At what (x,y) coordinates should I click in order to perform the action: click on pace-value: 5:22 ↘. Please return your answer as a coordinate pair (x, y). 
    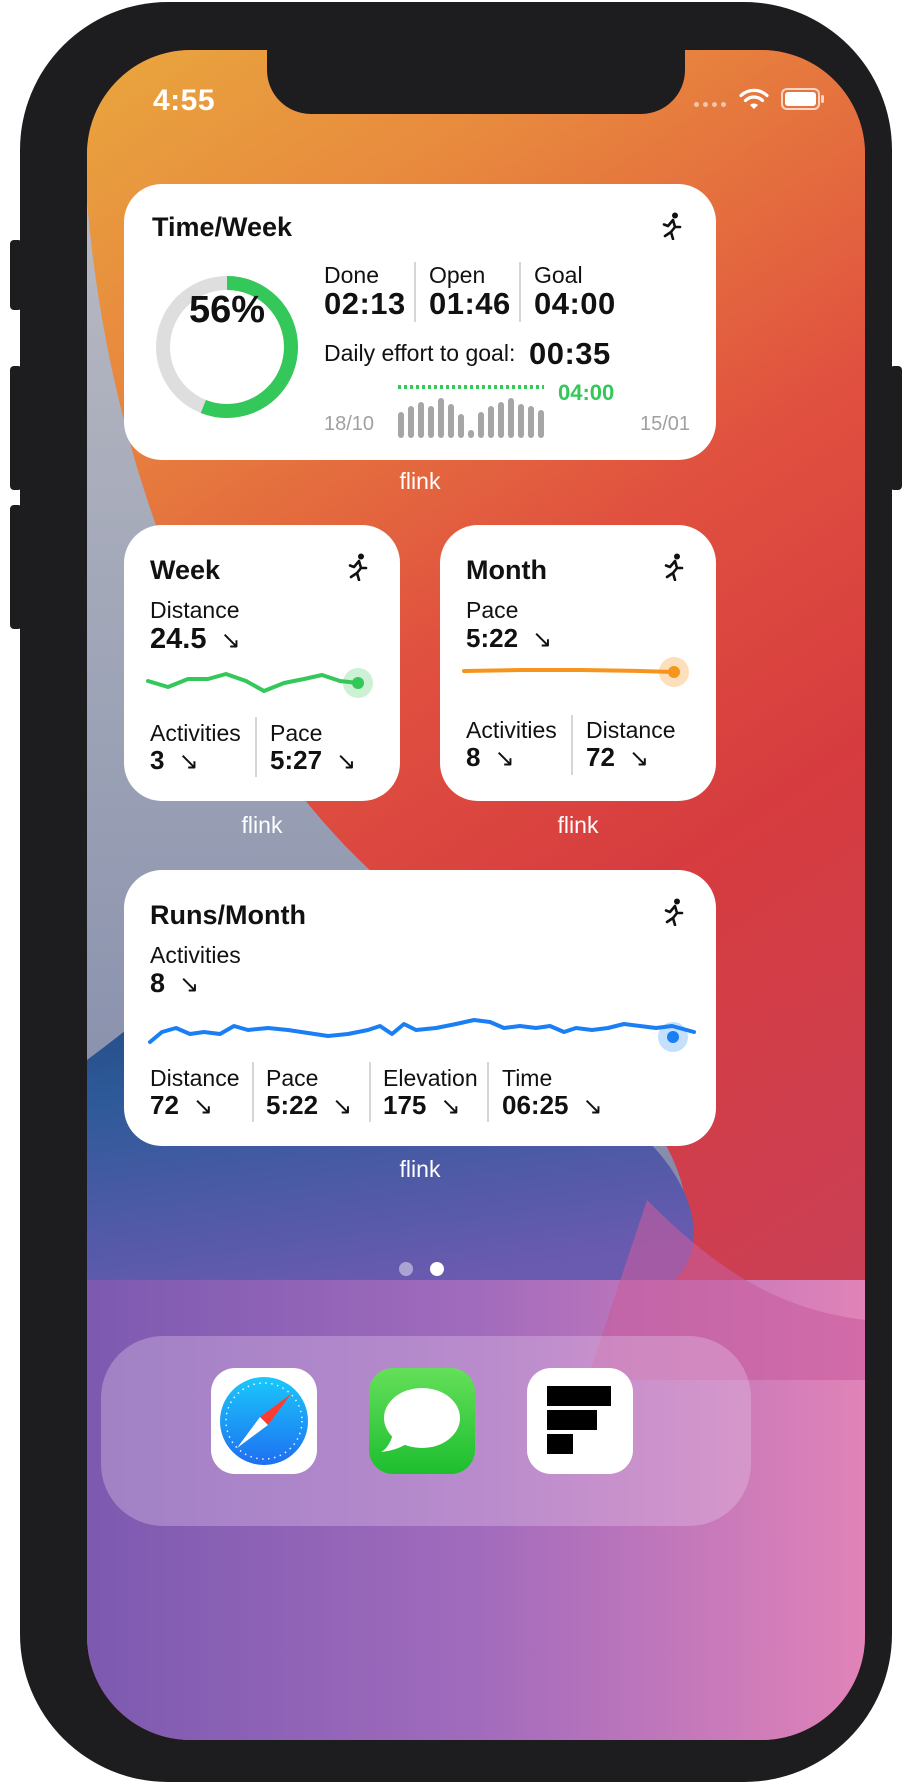
    Looking at the image, I should click on (309, 1105).